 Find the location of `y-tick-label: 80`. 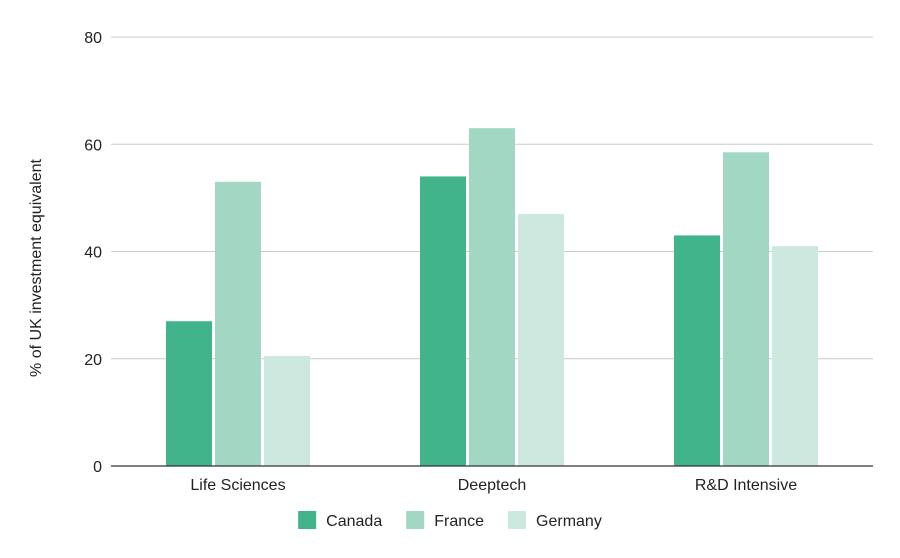

y-tick-label: 80 is located at coordinates (93, 38).